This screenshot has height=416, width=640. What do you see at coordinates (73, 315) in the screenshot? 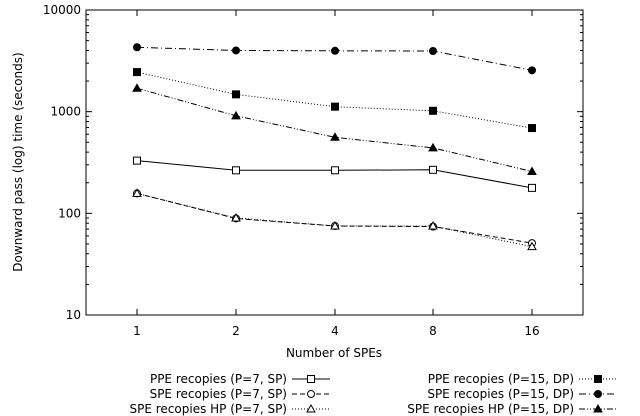
I see `y-tick-label: 10` at bounding box center [73, 315].